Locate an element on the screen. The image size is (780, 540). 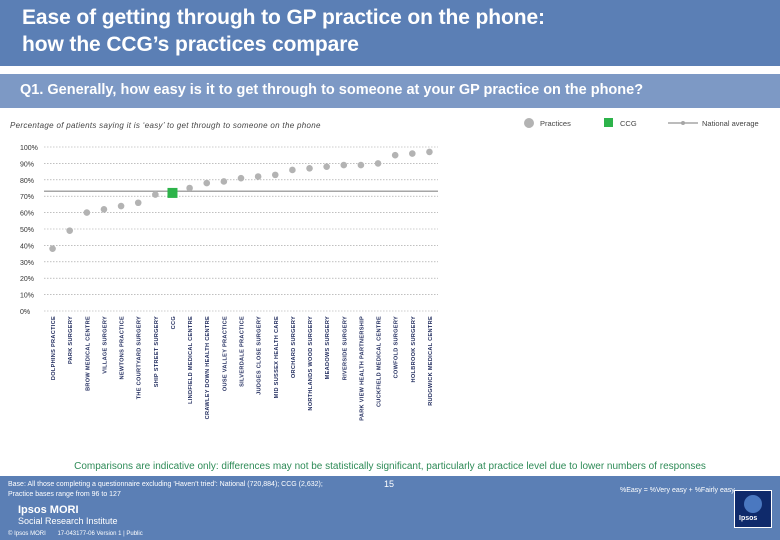
y-tick-label: 50% is located at coordinates (27, 230).